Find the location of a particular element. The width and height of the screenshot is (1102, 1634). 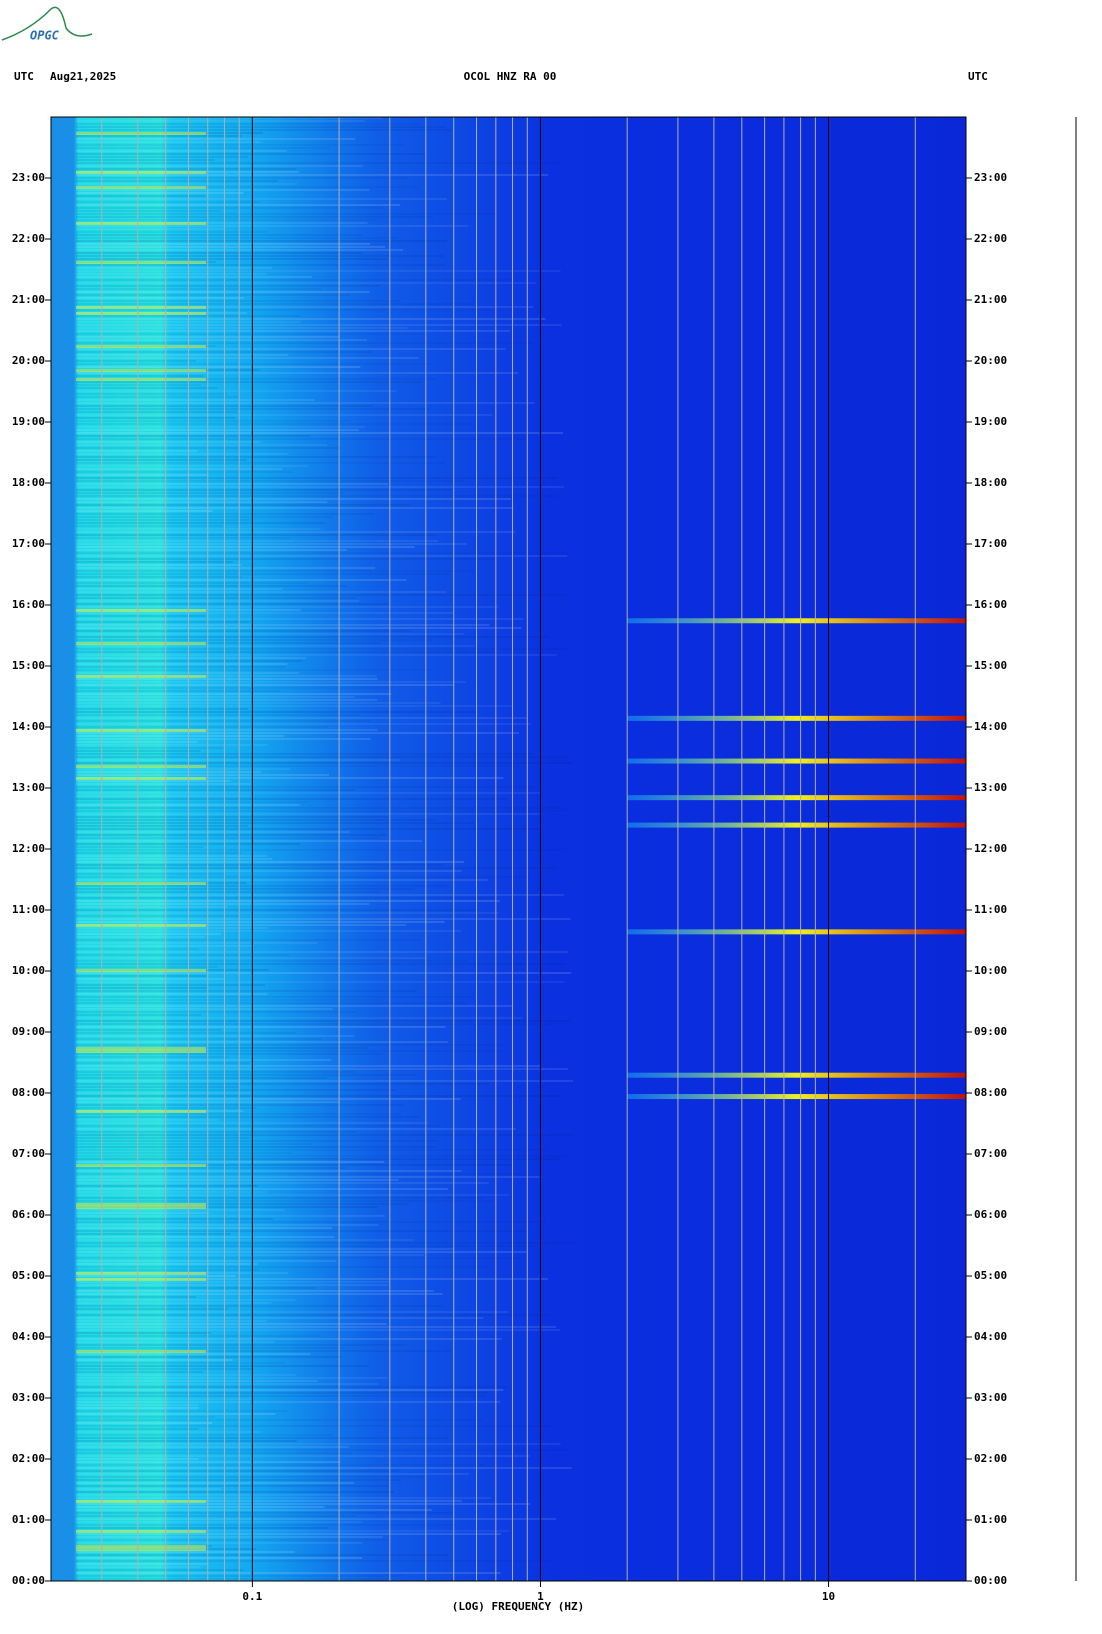

y-tick-label: 12:00 is located at coordinates (28, 848).